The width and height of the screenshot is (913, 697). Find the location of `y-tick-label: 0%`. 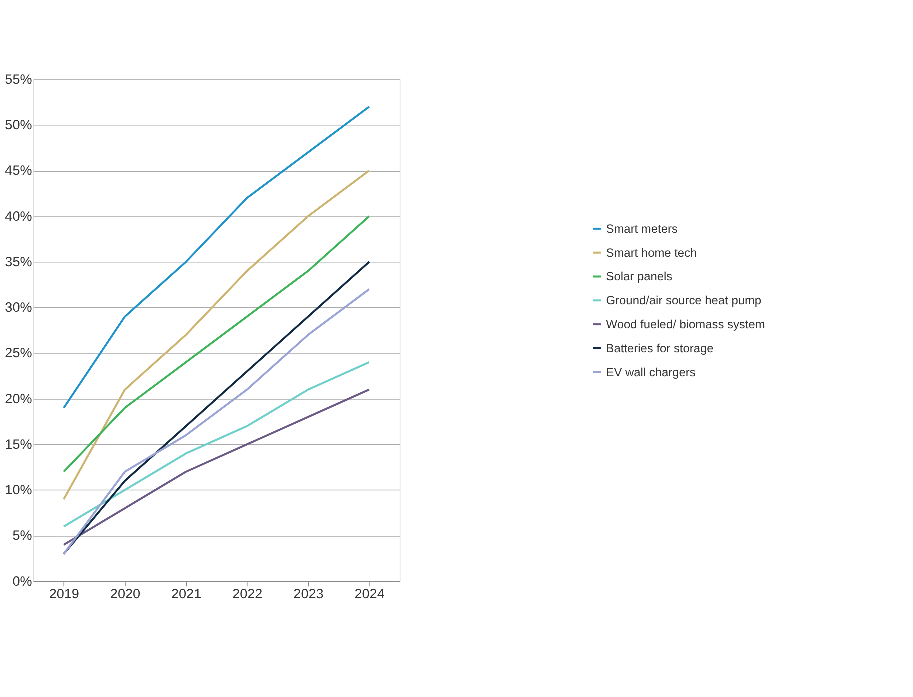

y-tick-label: 0% is located at coordinates (22, 581).